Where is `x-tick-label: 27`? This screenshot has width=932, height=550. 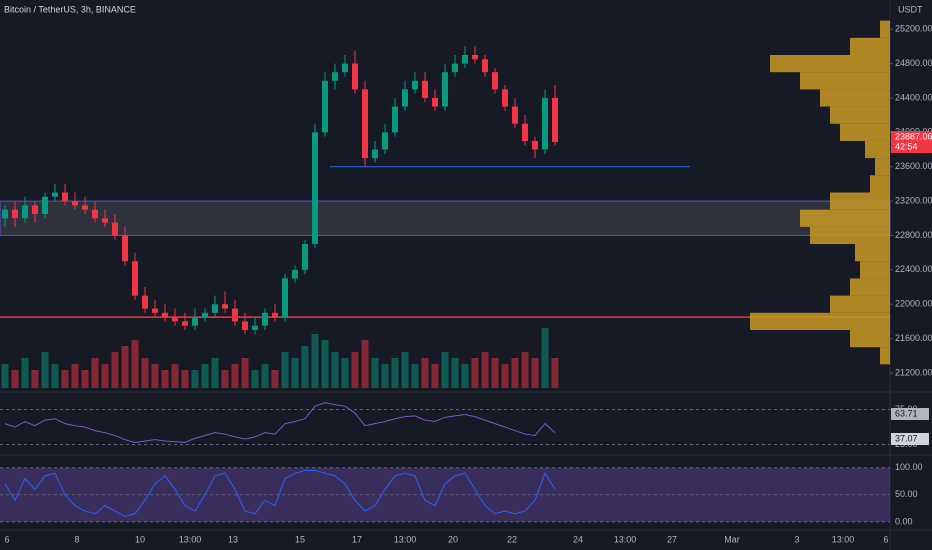
x-tick-label: 27 is located at coordinates (672, 539).